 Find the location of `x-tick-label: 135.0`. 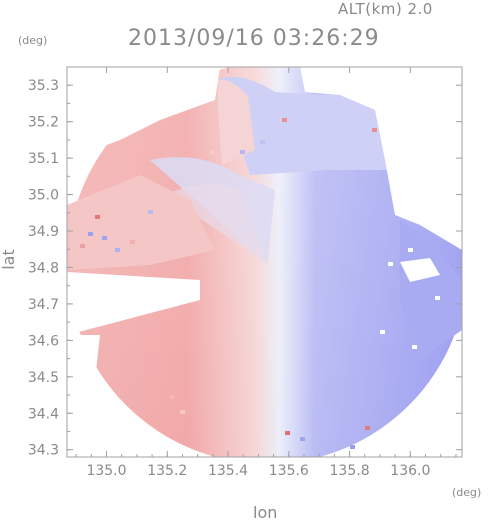

x-tick-label: 135.0 is located at coordinates (106, 471).